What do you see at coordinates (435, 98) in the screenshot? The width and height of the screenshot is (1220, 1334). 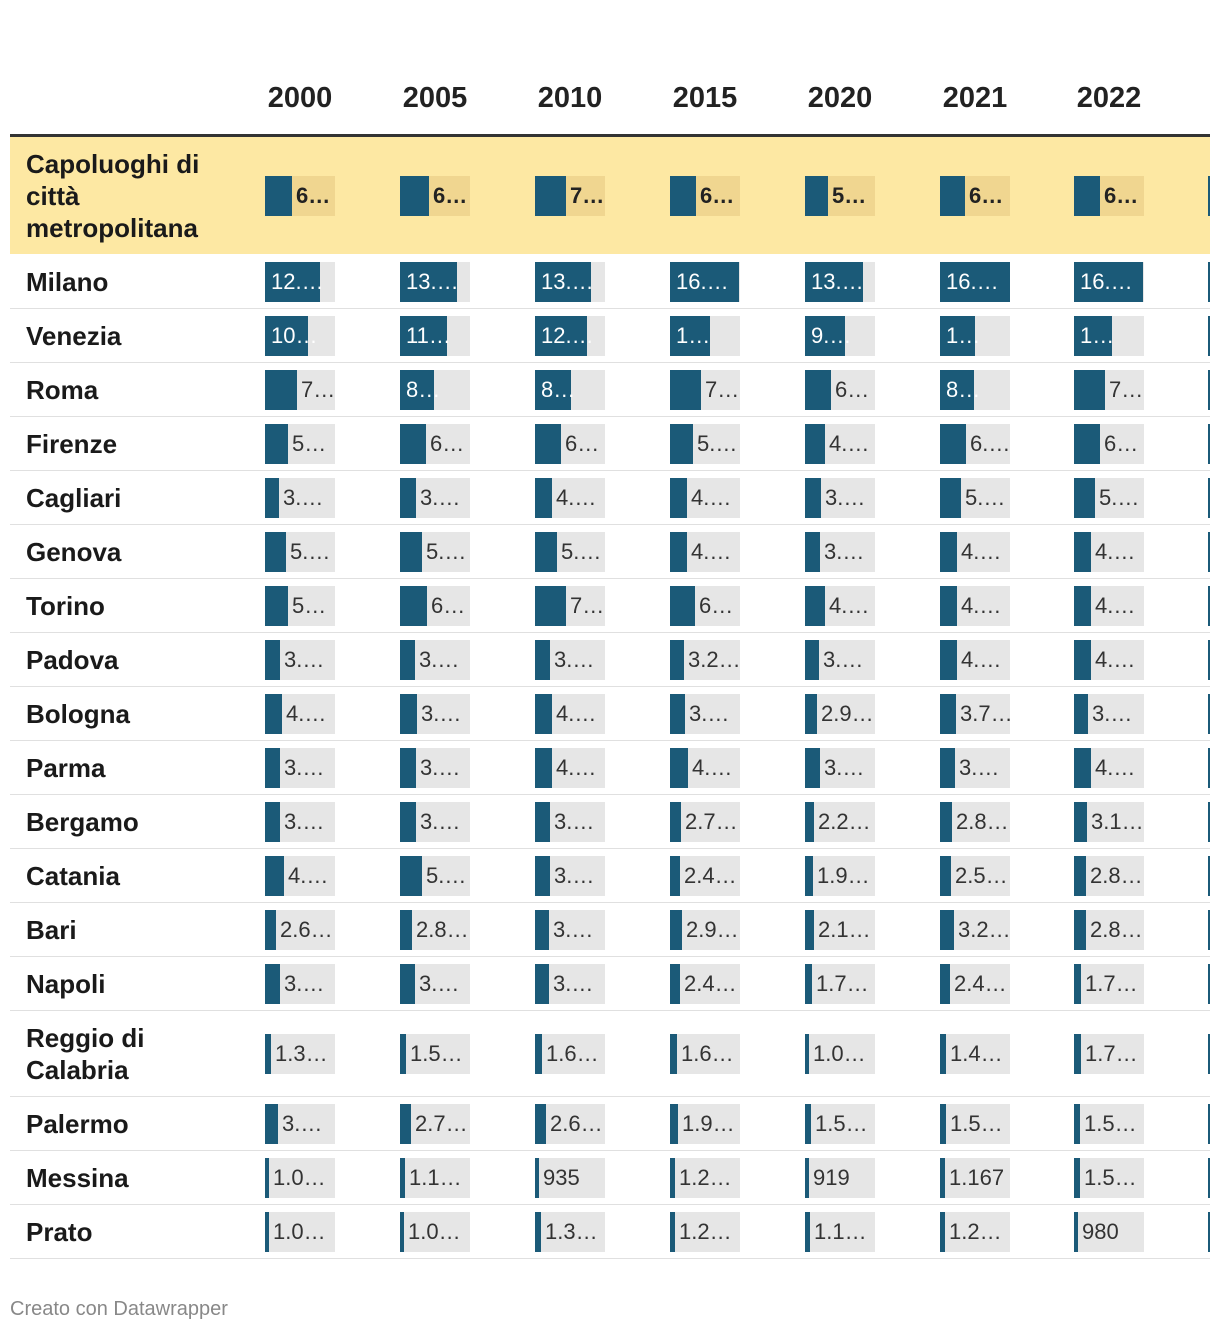 I see `year-header-2005: 2005` at bounding box center [435, 98].